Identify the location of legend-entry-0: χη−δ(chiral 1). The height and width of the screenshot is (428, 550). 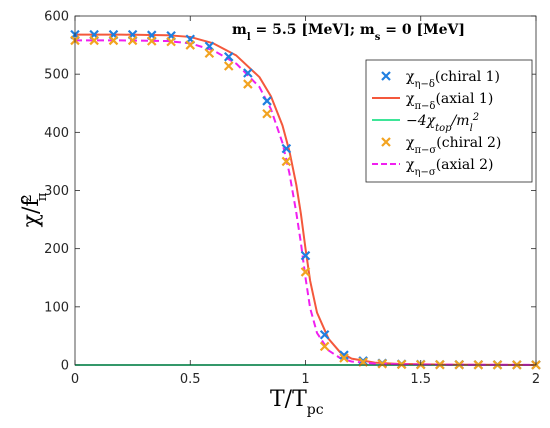
(440, 79).